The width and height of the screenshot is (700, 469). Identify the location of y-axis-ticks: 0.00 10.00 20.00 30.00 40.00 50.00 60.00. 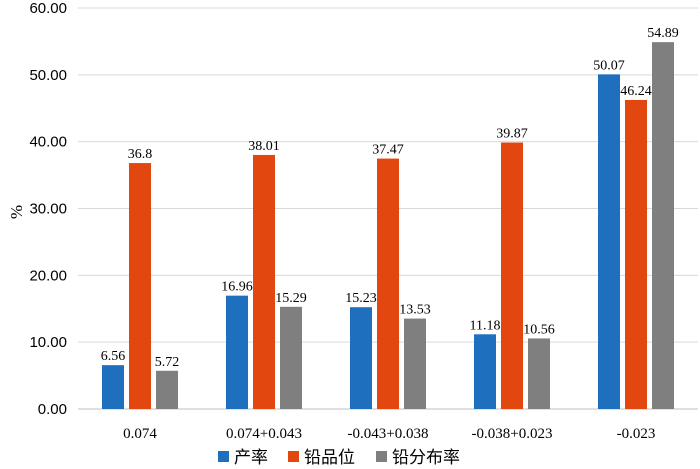
(48, 209).